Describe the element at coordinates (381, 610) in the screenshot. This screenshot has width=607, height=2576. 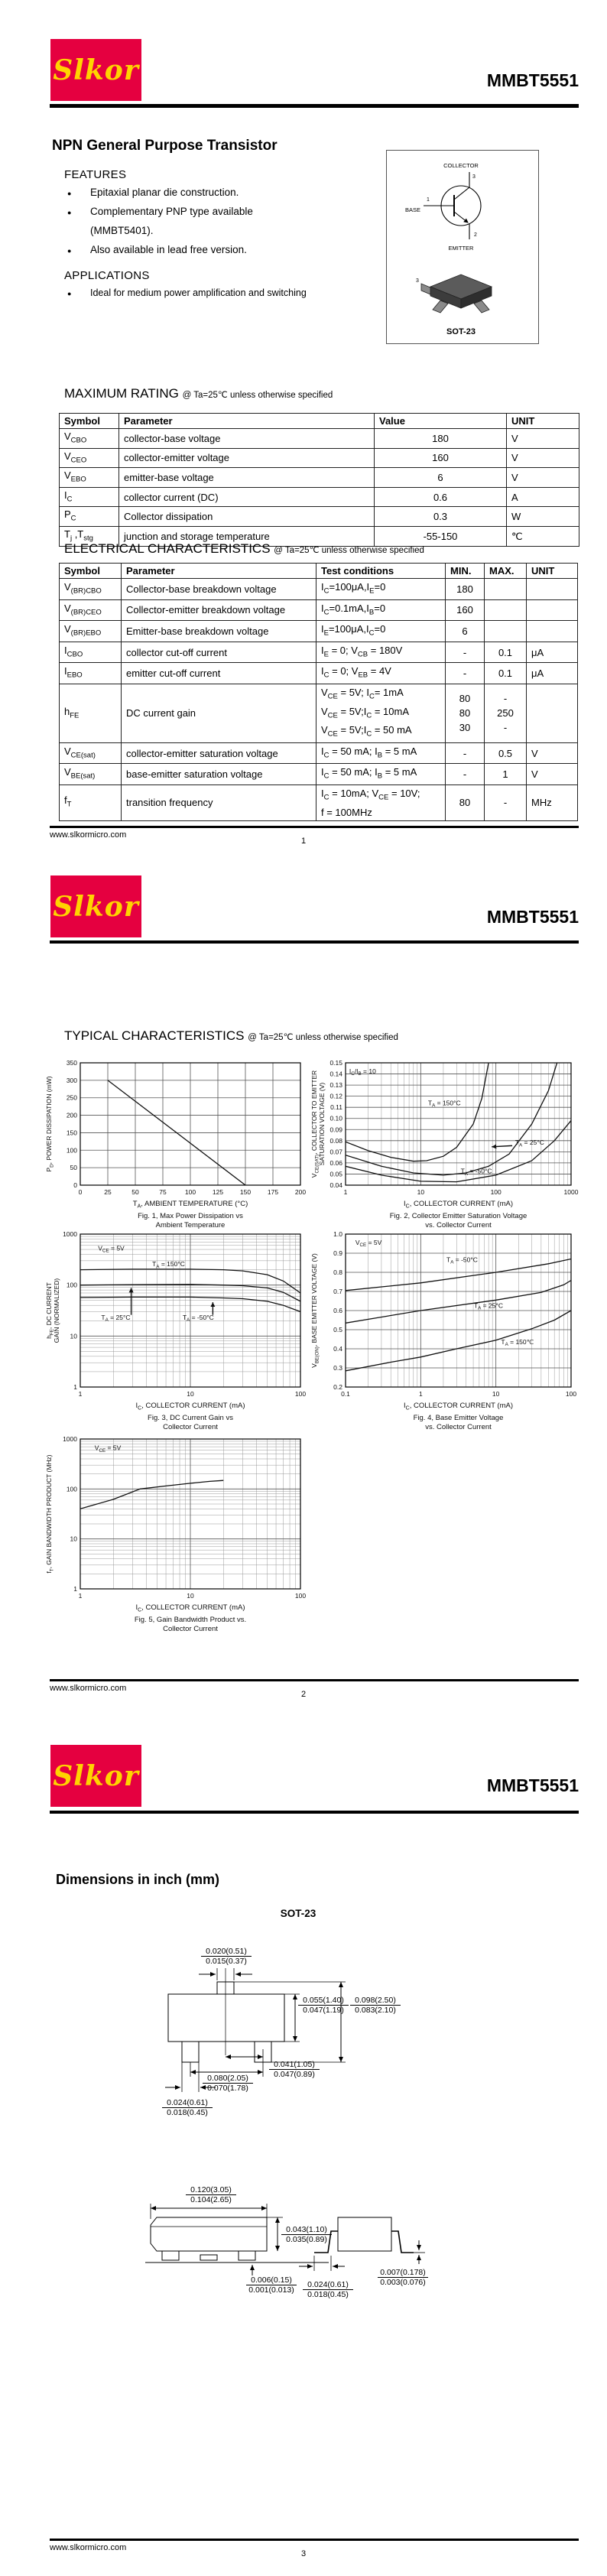
I see `cell: IC=0.1mA,IB=0` at that location.